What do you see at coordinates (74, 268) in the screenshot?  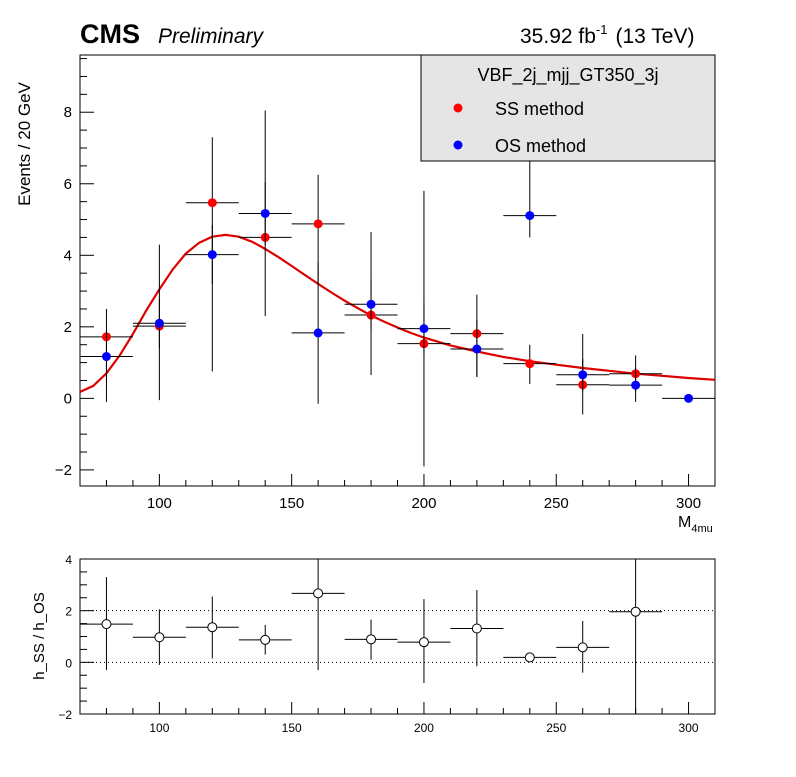 I see `main-y-axis: −2 0 2 4 6 8` at bounding box center [74, 268].